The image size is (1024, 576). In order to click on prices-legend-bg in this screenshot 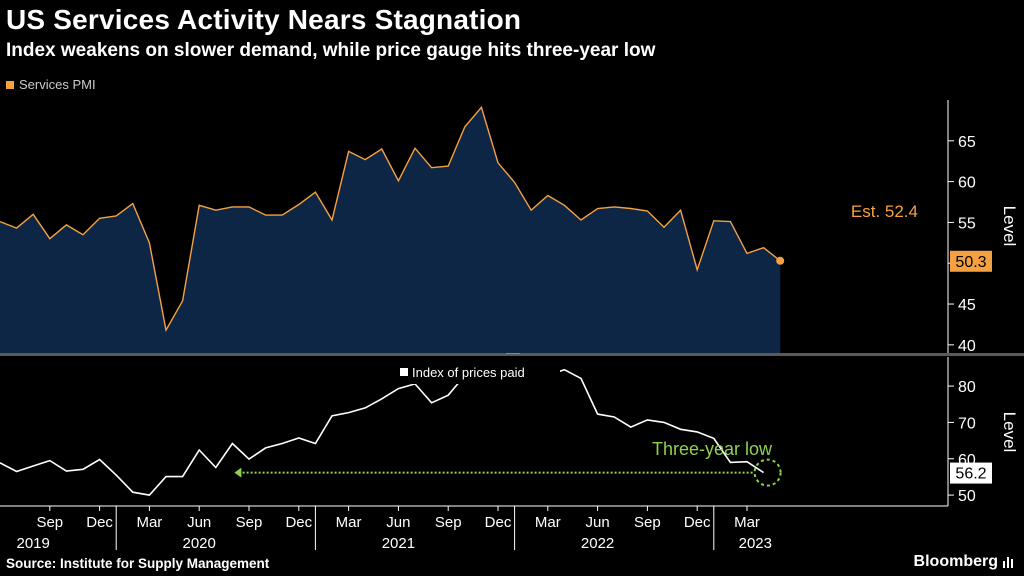, I will do `click(478, 374)`.